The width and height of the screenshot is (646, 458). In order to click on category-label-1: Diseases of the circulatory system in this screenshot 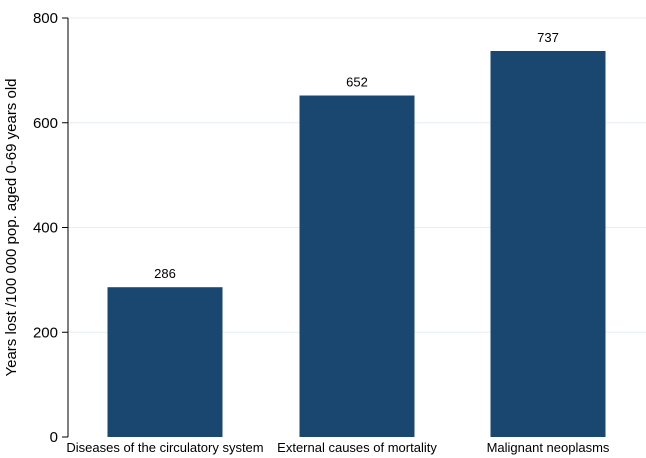, I will do `click(164, 447)`.